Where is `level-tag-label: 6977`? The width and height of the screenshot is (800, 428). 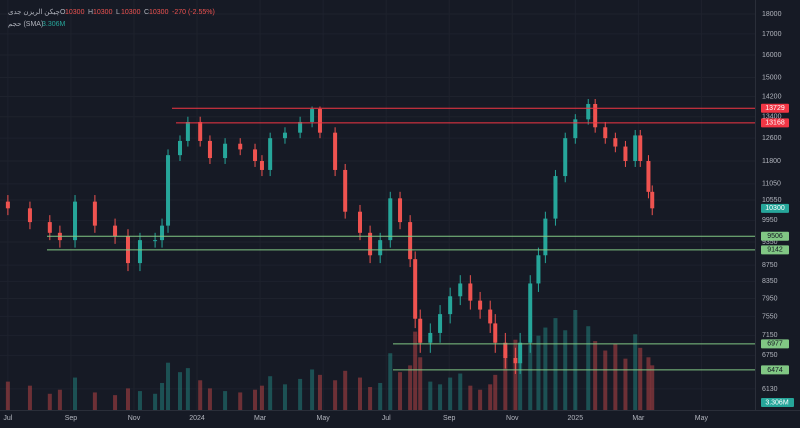
level-tag-label: 6977 is located at coordinates (775, 344).